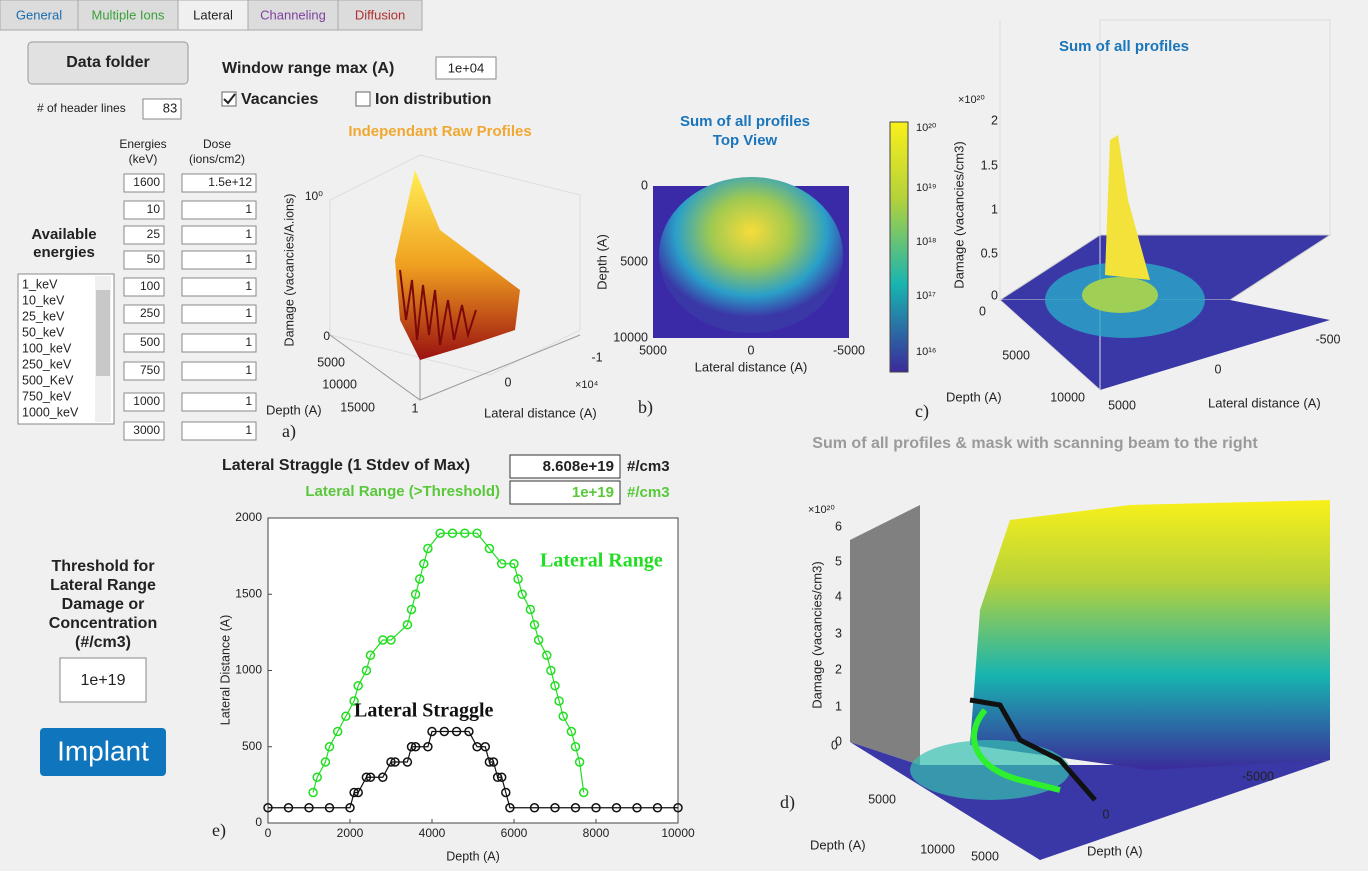  I want to click on tab-label: General, so click(39, 14).